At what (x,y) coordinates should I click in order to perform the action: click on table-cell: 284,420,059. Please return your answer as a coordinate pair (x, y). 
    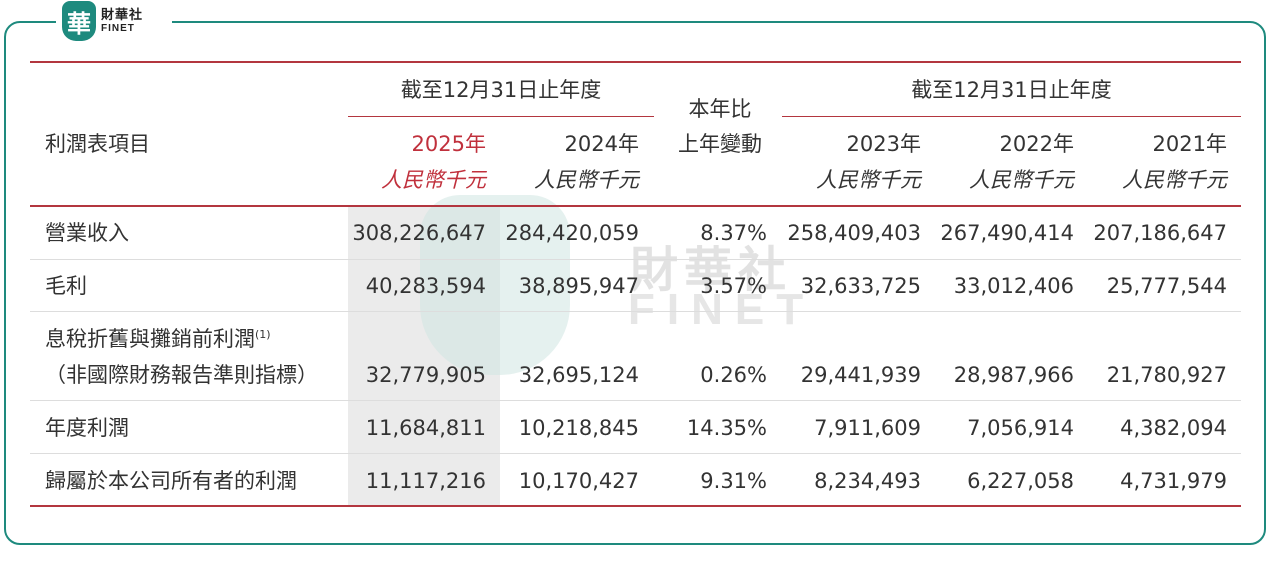
    Looking at the image, I should click on (572, 233).